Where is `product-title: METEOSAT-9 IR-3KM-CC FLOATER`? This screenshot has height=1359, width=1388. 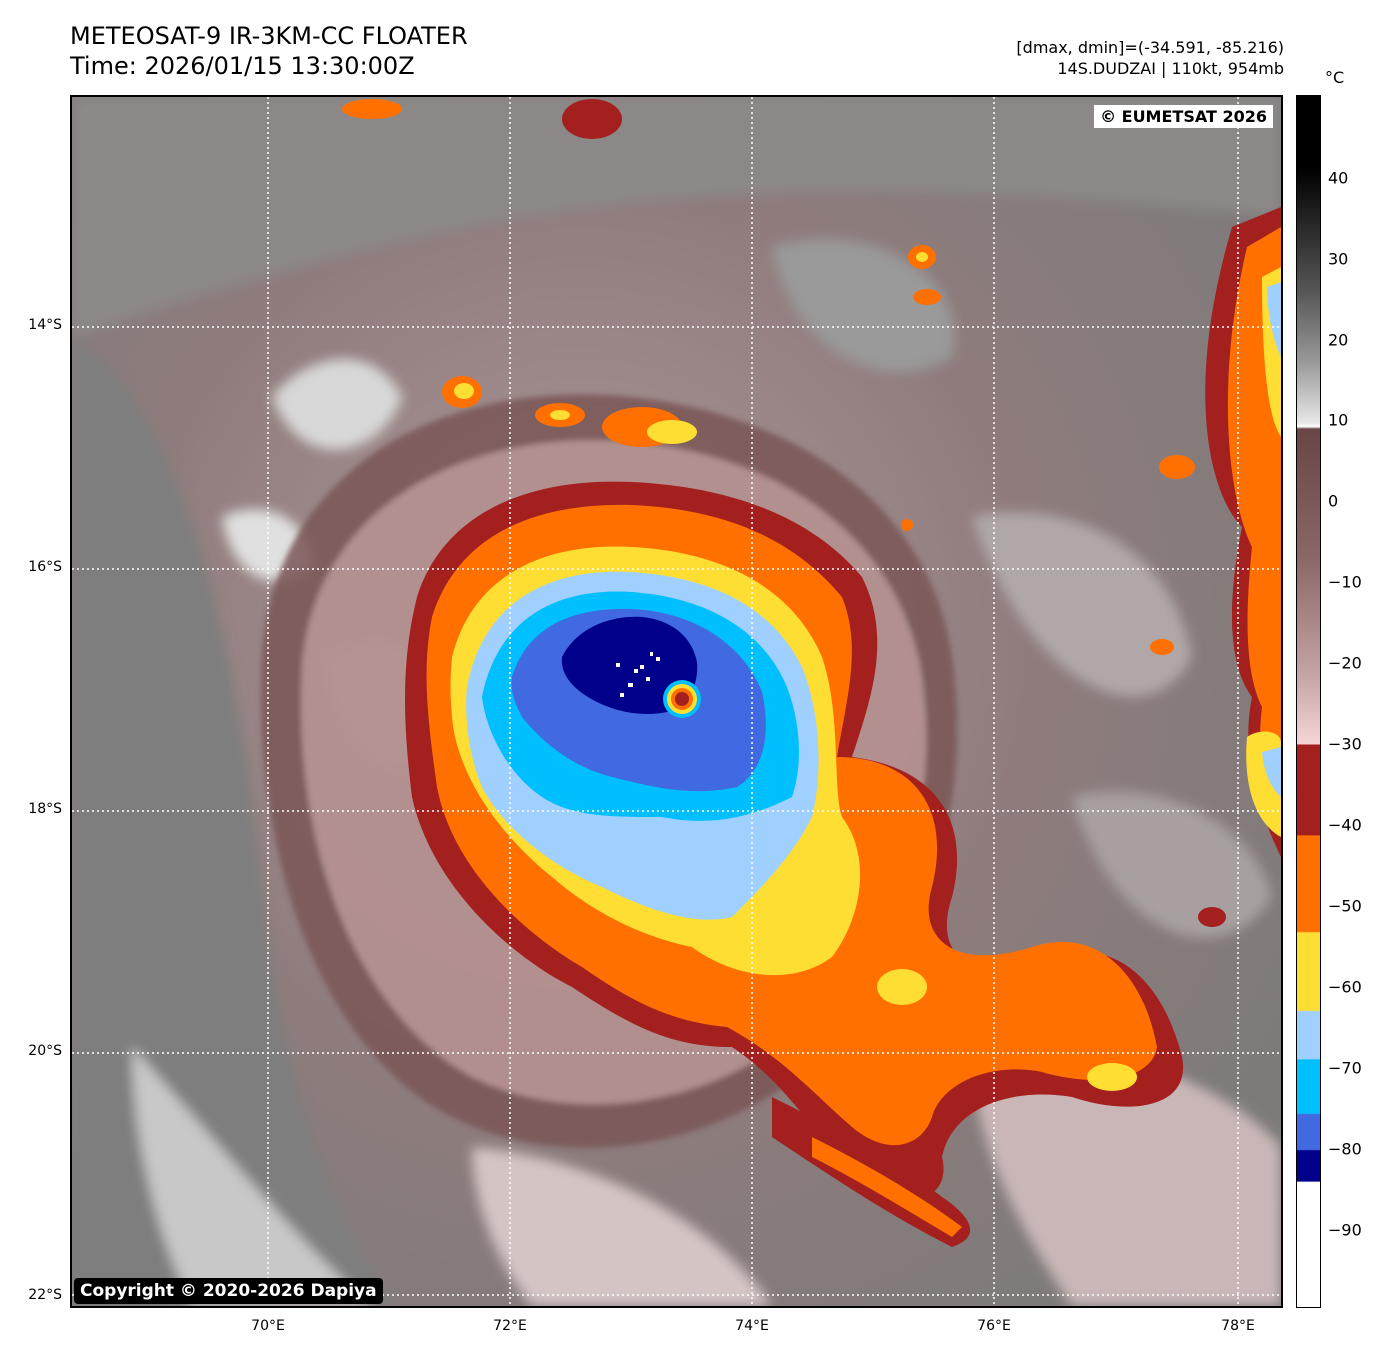
product-title: METEOSAT-9 IR-3KM-CC FLOATER is located at coordinates (269, 36).